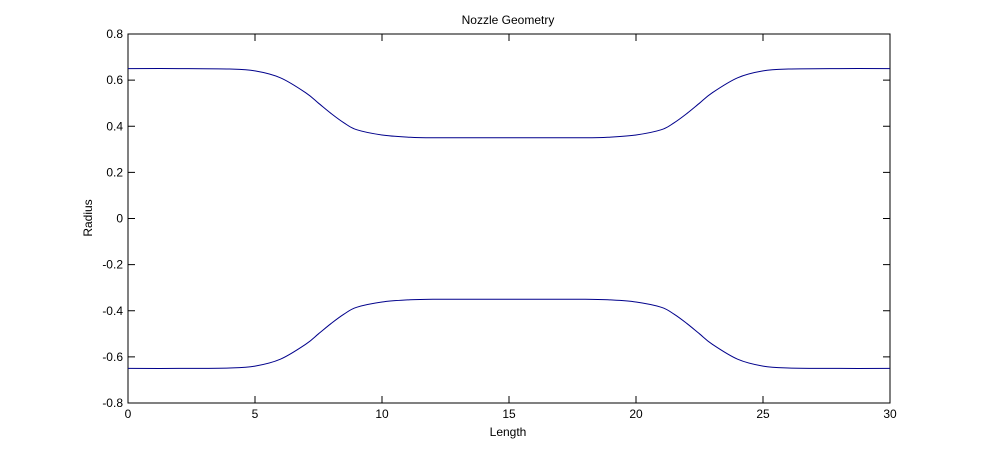 Image resolution: width=985 pixels, height=452 pixels. I want to click on y-tick-label: 0.8, so click(114, 34).